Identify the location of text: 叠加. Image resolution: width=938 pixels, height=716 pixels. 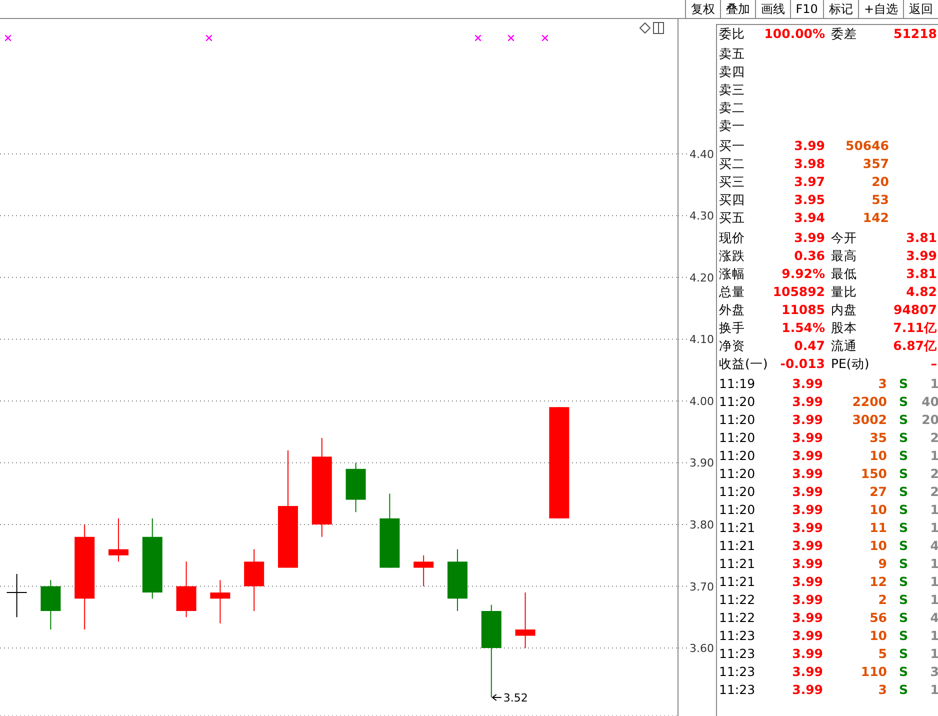
(737, 9).